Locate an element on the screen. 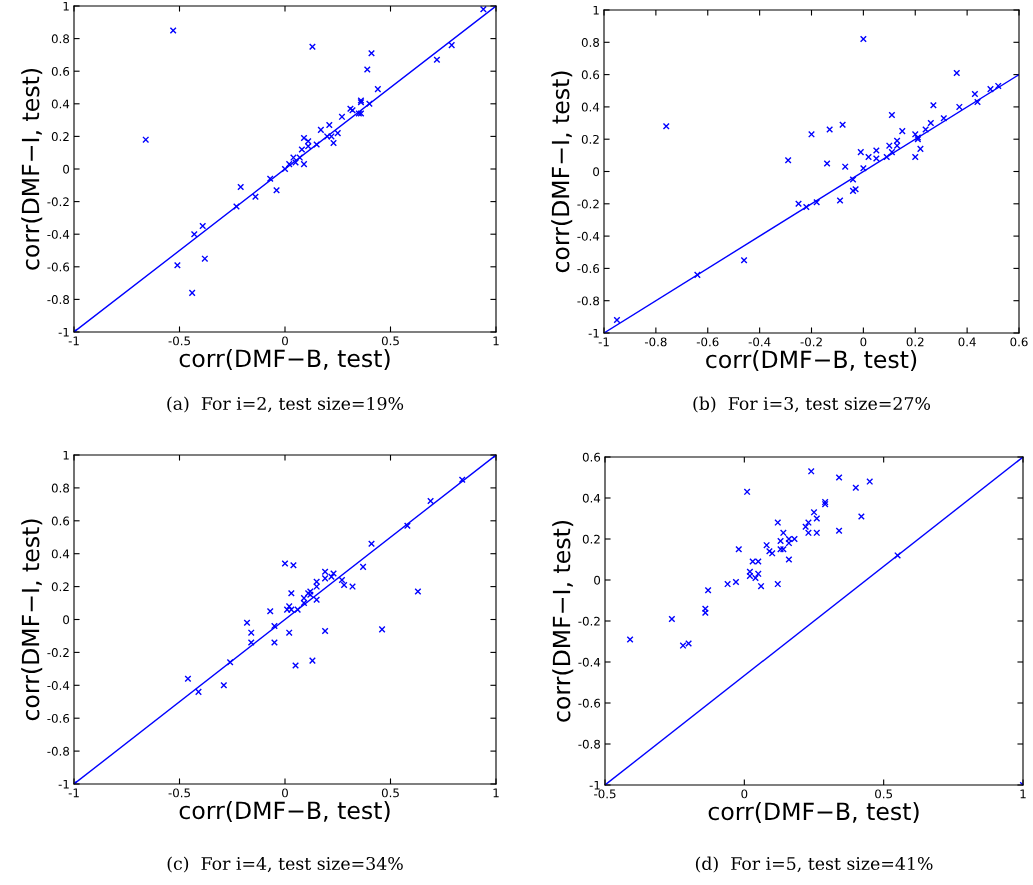 Image resolution: width=1033 pixels, height=885 pixels. x-tick-label: 0.6 is located at coordinates (1019, 342).